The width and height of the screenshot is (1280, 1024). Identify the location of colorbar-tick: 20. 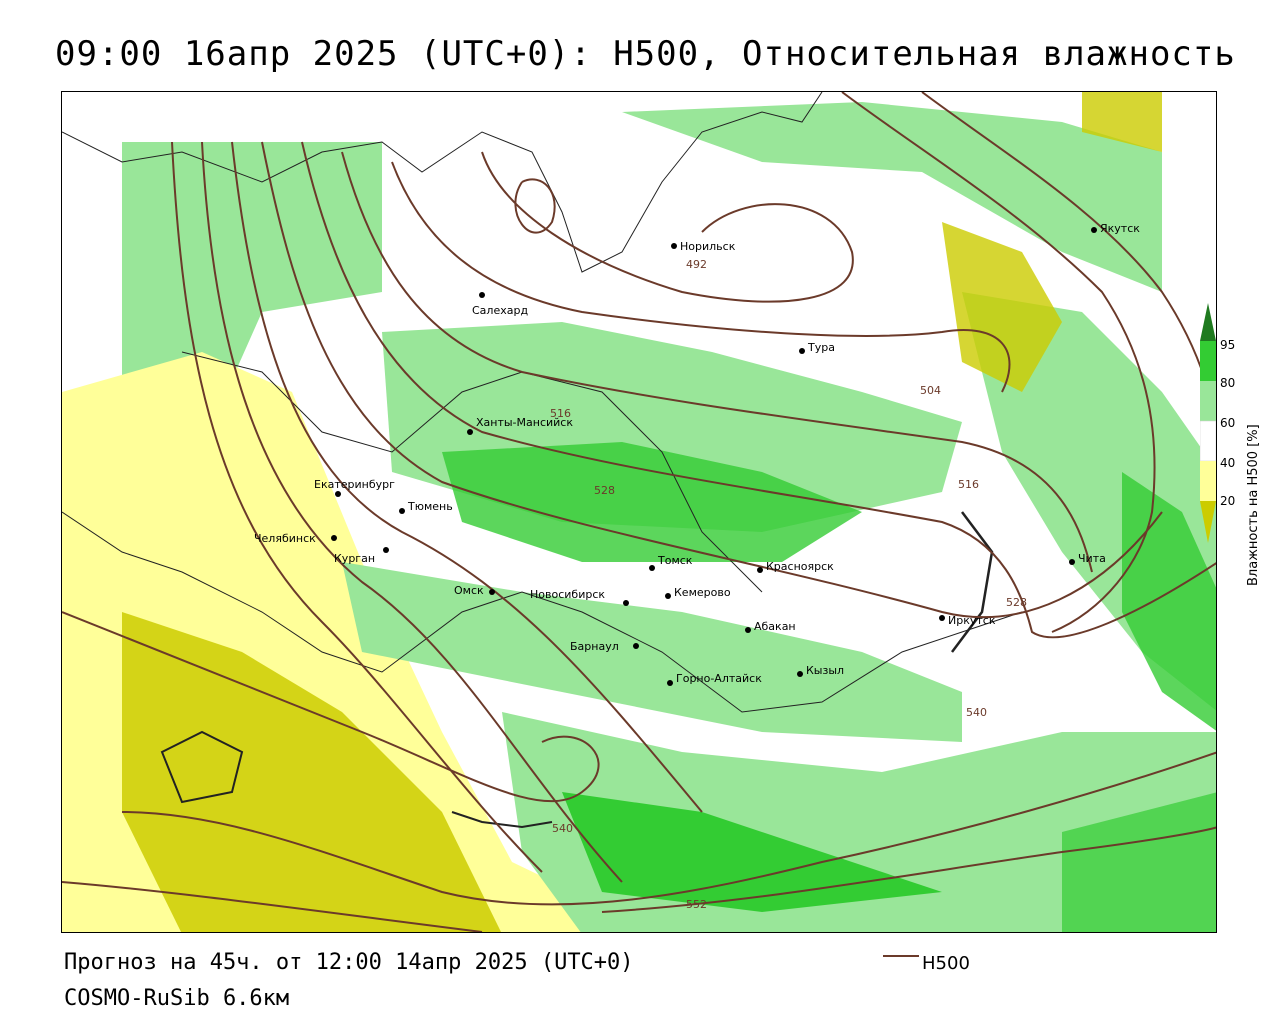
(1228, 501).